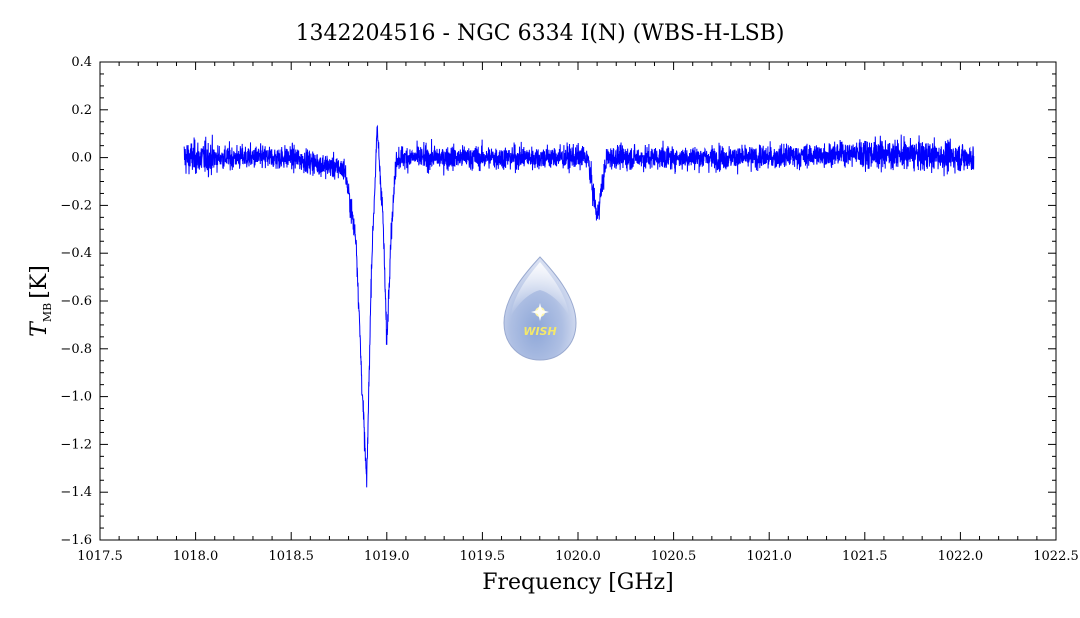 The image size is (1080, 618). I want to click on x-tick-label: 1019.0, so click(387, 556).